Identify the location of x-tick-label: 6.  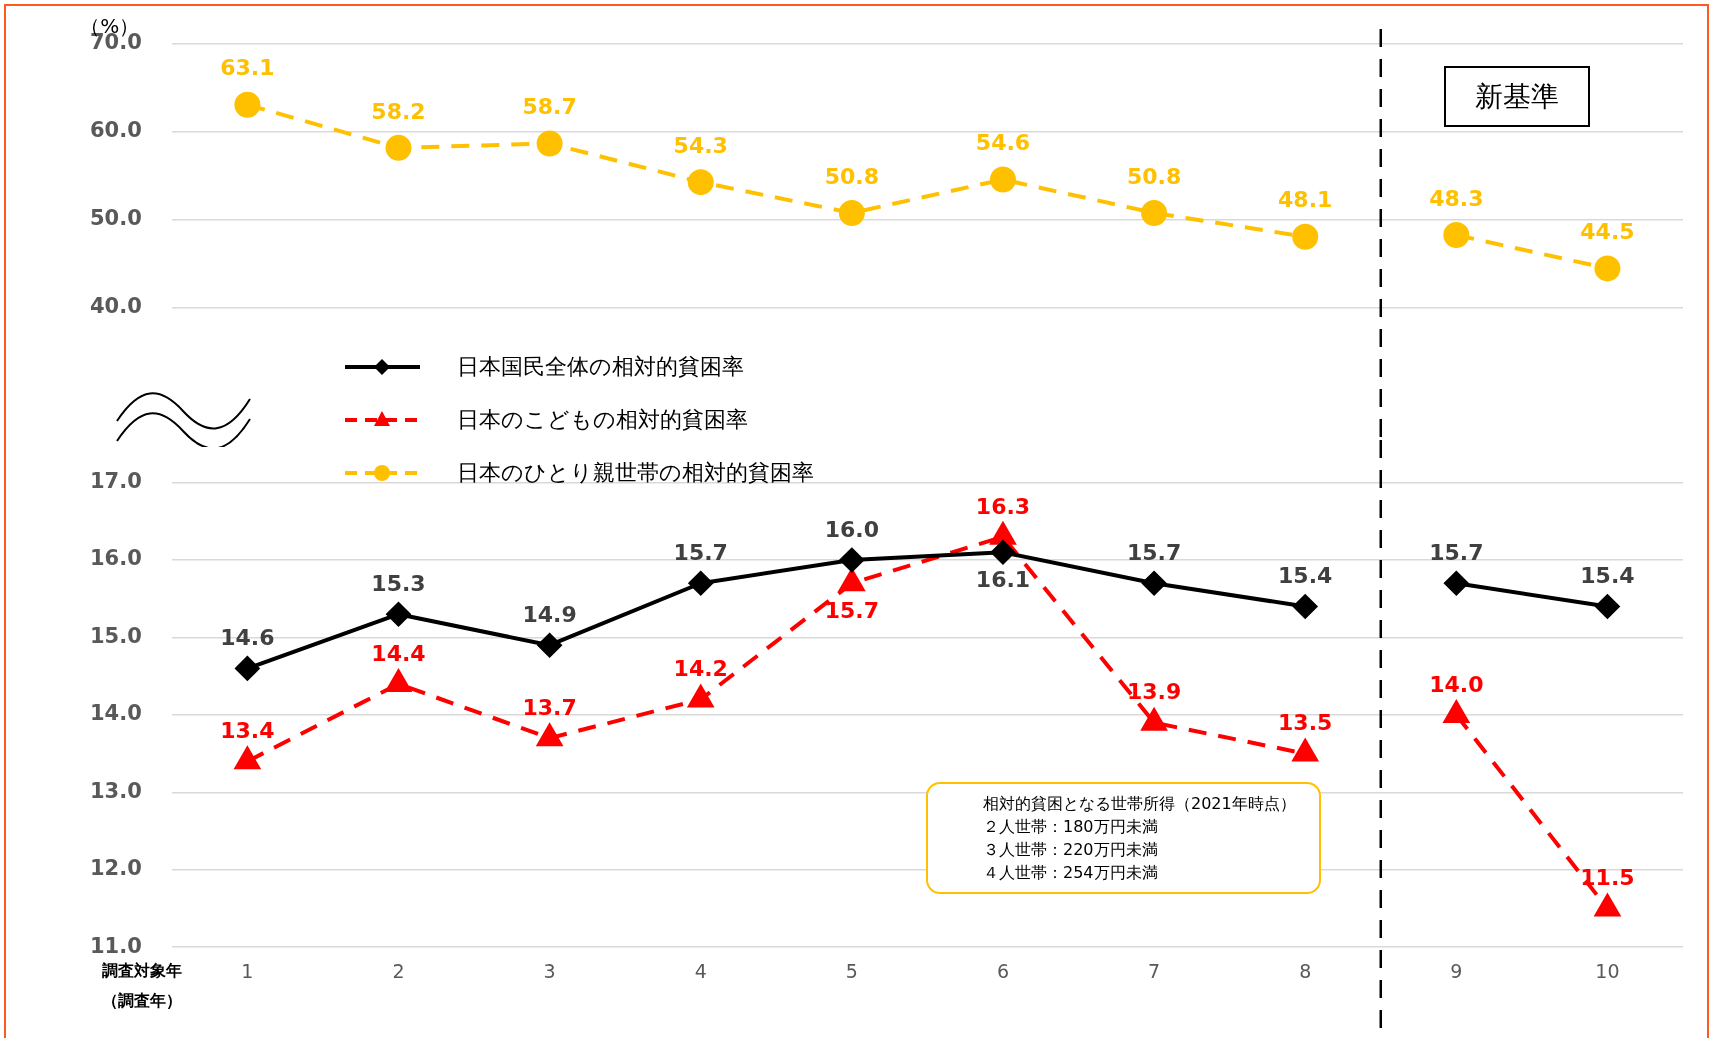
(1003, 970).